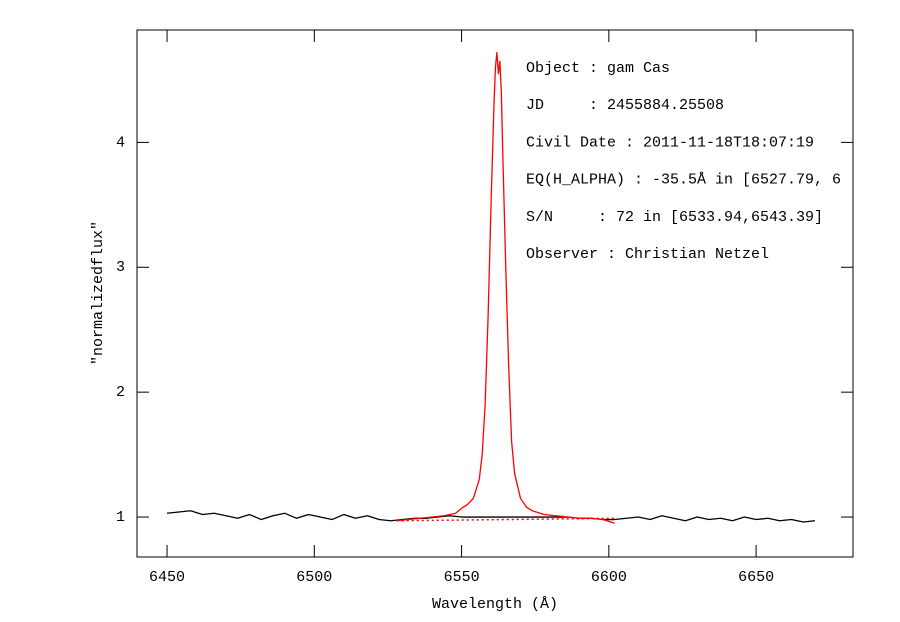 The width and height of the screenshot is (900, 622). I want to click on annotation: Observer : Christian Netzel, so click(647, 254).